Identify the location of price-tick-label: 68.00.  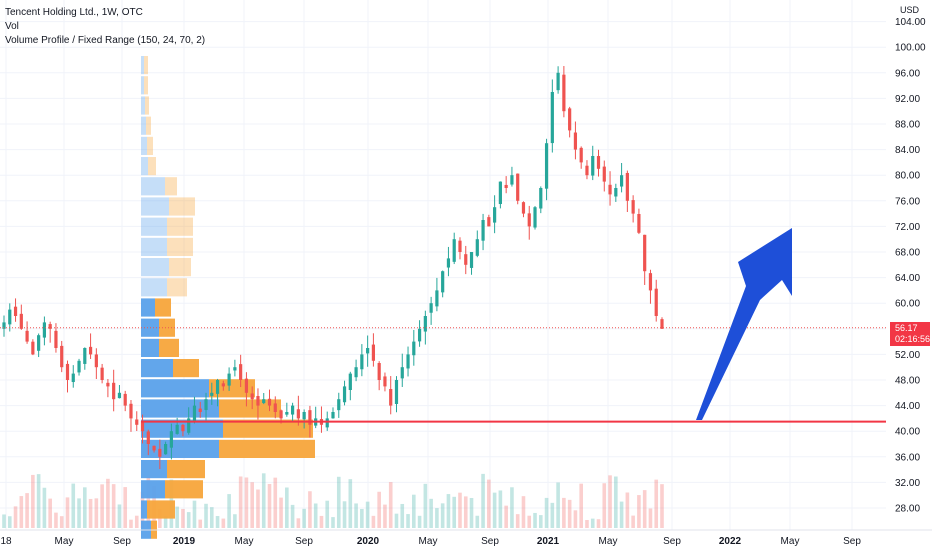
(907, 253).